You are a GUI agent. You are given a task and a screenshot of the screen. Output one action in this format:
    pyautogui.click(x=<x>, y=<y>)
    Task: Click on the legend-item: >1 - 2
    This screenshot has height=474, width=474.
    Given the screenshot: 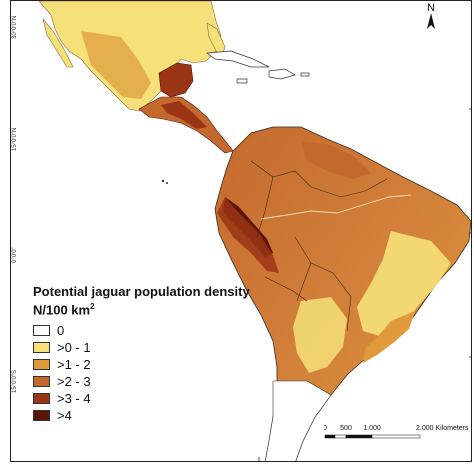 What is the action you would take?
    pyautogui.click(x=163, y=364)
    